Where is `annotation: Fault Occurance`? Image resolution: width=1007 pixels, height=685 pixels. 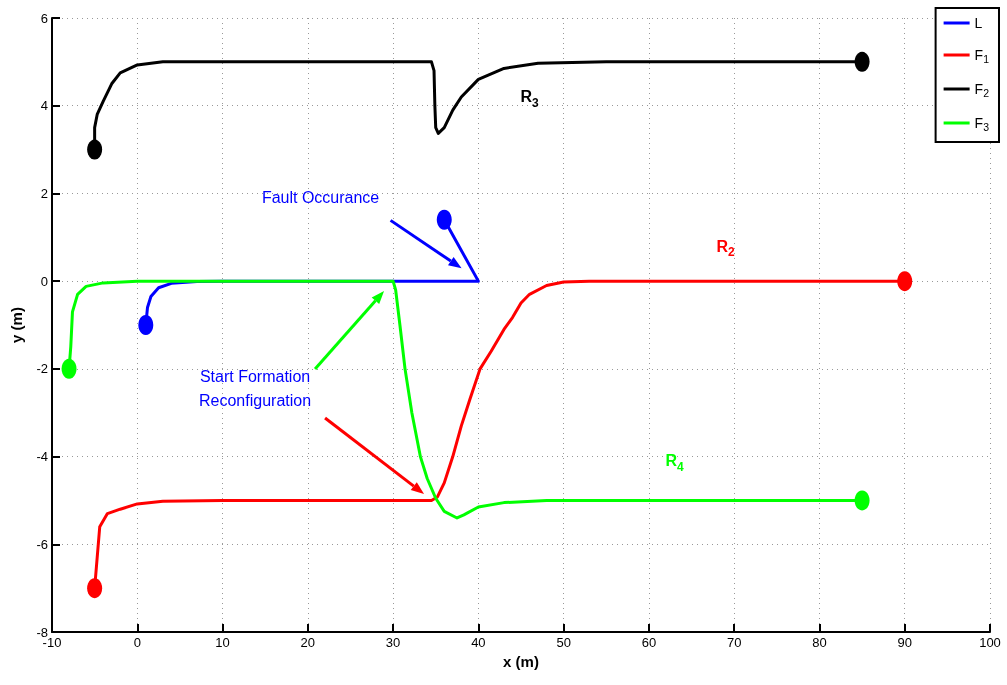
annotation: Fault Occurance is located at coordinates (320, 197).